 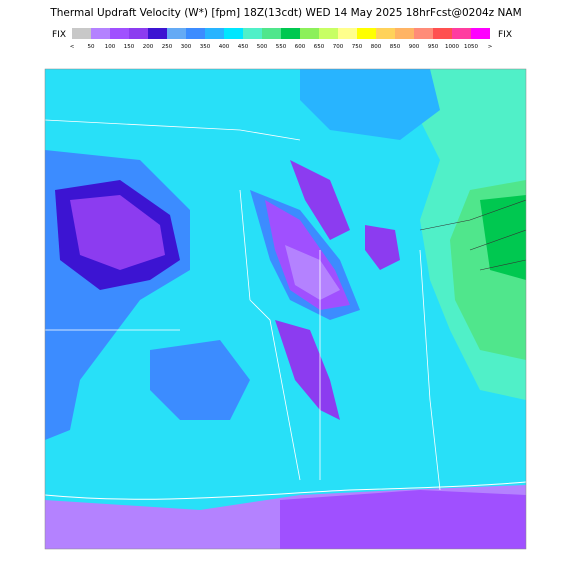 What do you see at coordinates (224, 47) in the screenshot?
I see `legend-label: 400` at bounding box center [224, 47].